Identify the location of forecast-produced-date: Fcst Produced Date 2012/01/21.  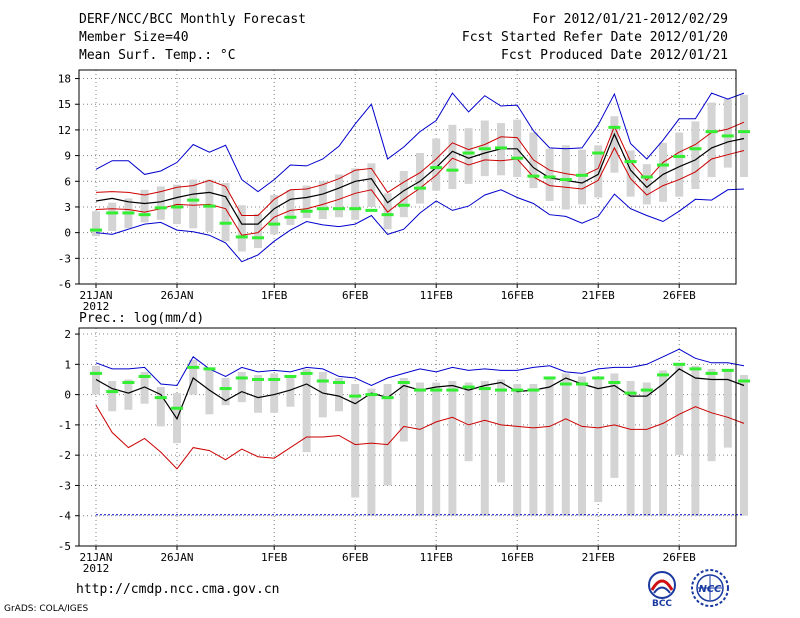
(614, 55).